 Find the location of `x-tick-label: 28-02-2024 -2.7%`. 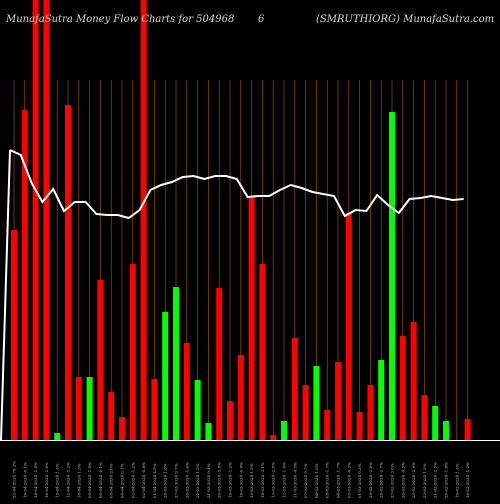

x-tick-label: 28-02-2024 -2.7% is located at coordinates (381, 480).